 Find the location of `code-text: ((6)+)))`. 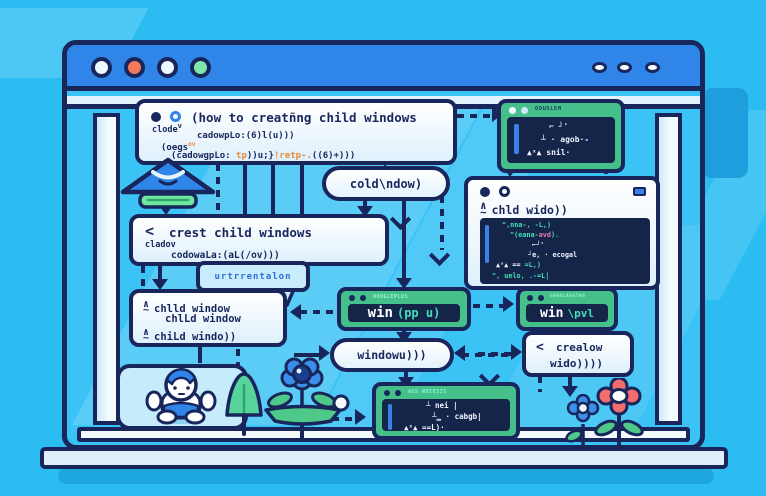

code-text: ((6)+))) is located at coordinates (333, 156).